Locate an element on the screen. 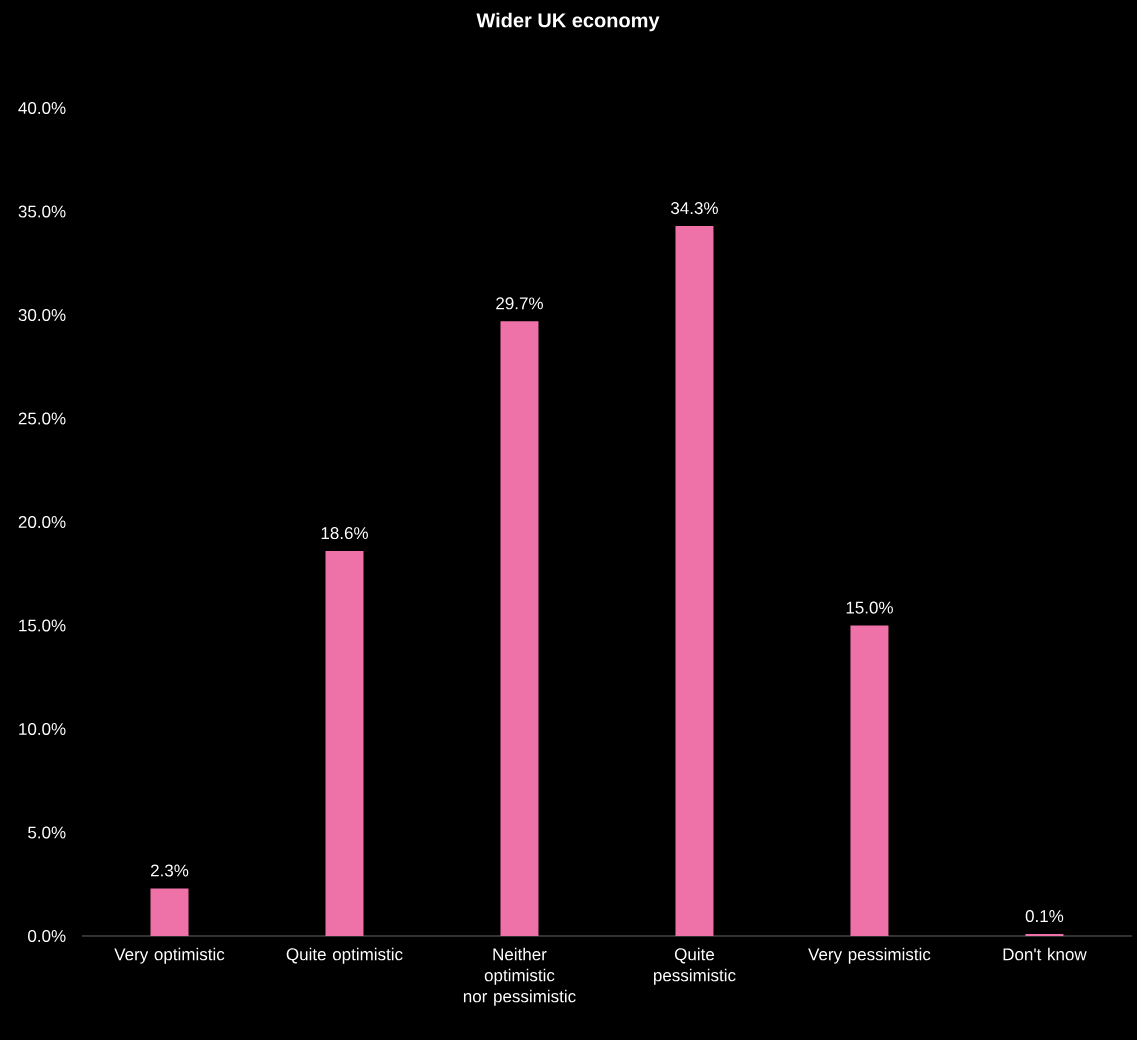  x-tick-label: Don't know is located at coordinates (1045, 954).